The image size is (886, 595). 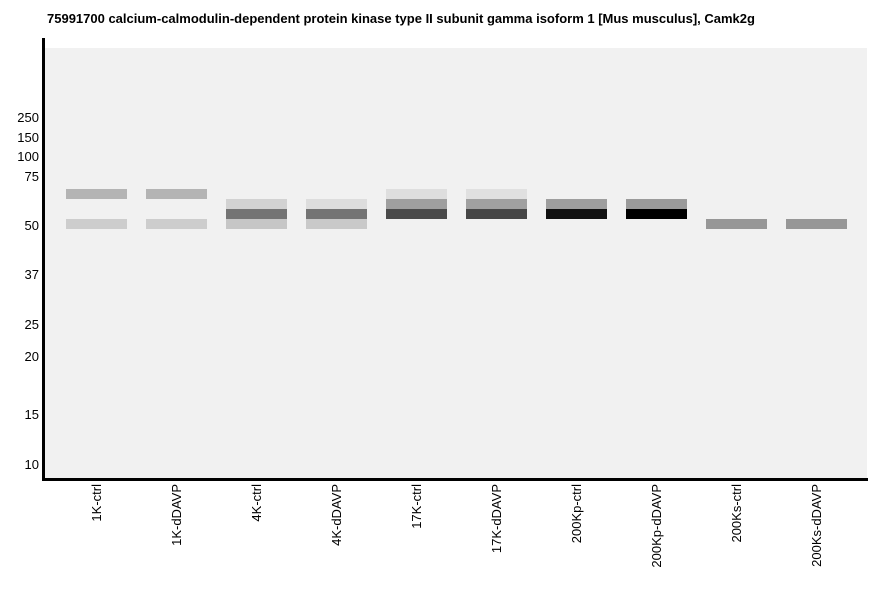 I want to click on lane-label-200Kp-ctrl: 200Kp-ctrl, so click(x=576, y=514).